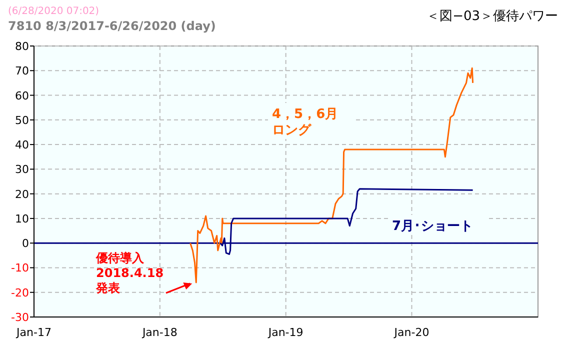 The height and width of the screenshot is (349, 566). Describe the element at coordinates (22, 194) in the screenshot. I see `y-tick-label: 20` at that location.